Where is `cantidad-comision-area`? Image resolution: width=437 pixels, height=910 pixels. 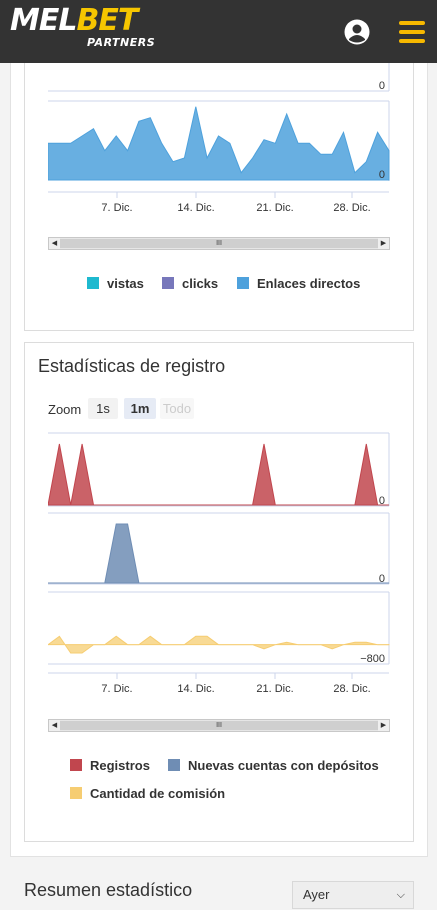
cantidad-comision-area is located at coordinates (219, 644).